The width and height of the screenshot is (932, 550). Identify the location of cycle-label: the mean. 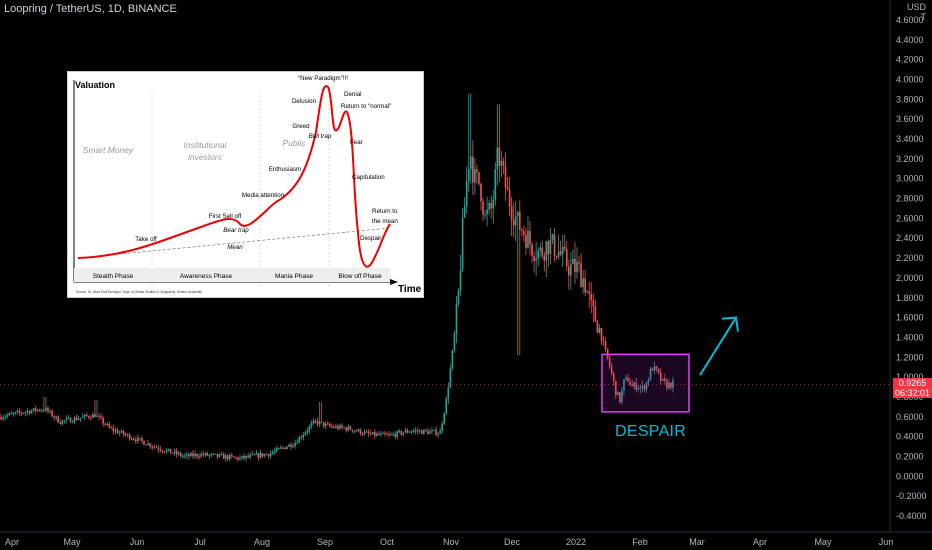
(385, 221).